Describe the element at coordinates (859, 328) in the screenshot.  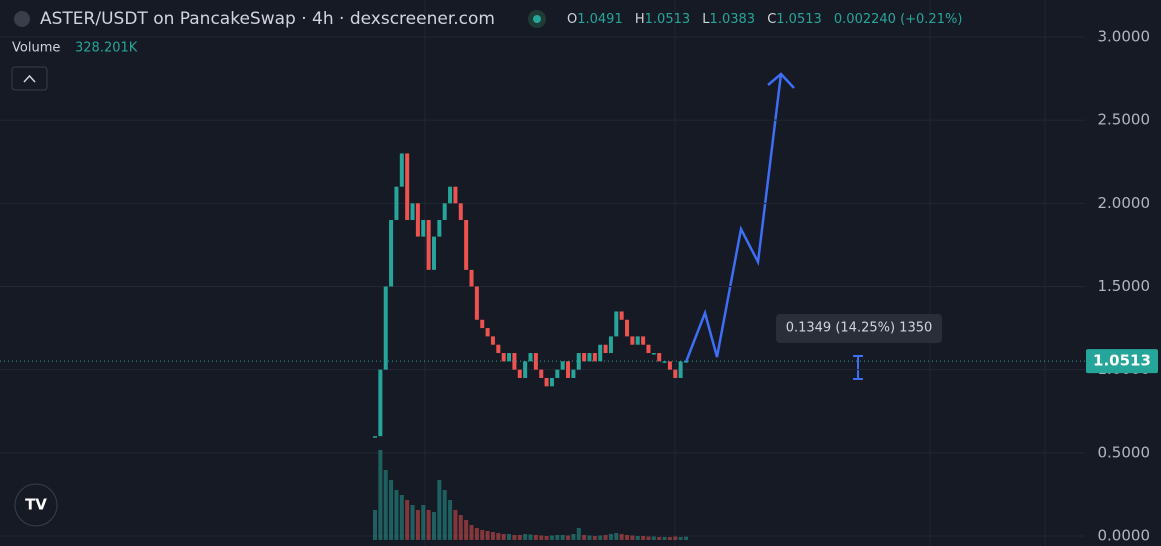
I see `measure-text: 0.1349 (14.25%) 1350` at that location.